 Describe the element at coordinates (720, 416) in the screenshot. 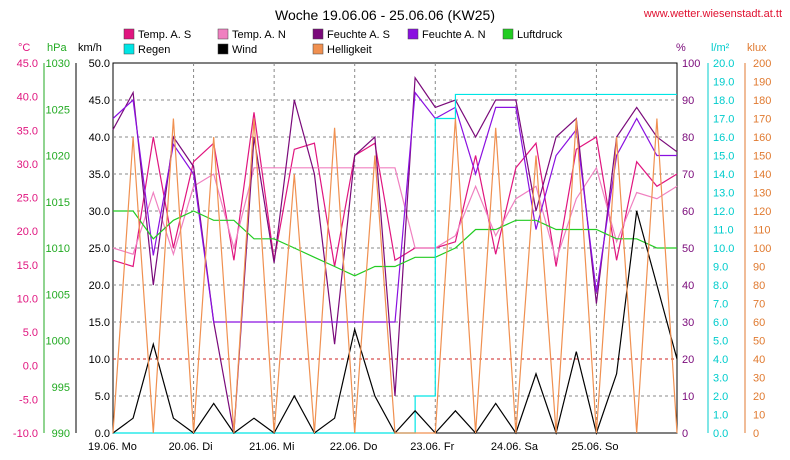

I see `rain-tick-label: 1.0` at that location.